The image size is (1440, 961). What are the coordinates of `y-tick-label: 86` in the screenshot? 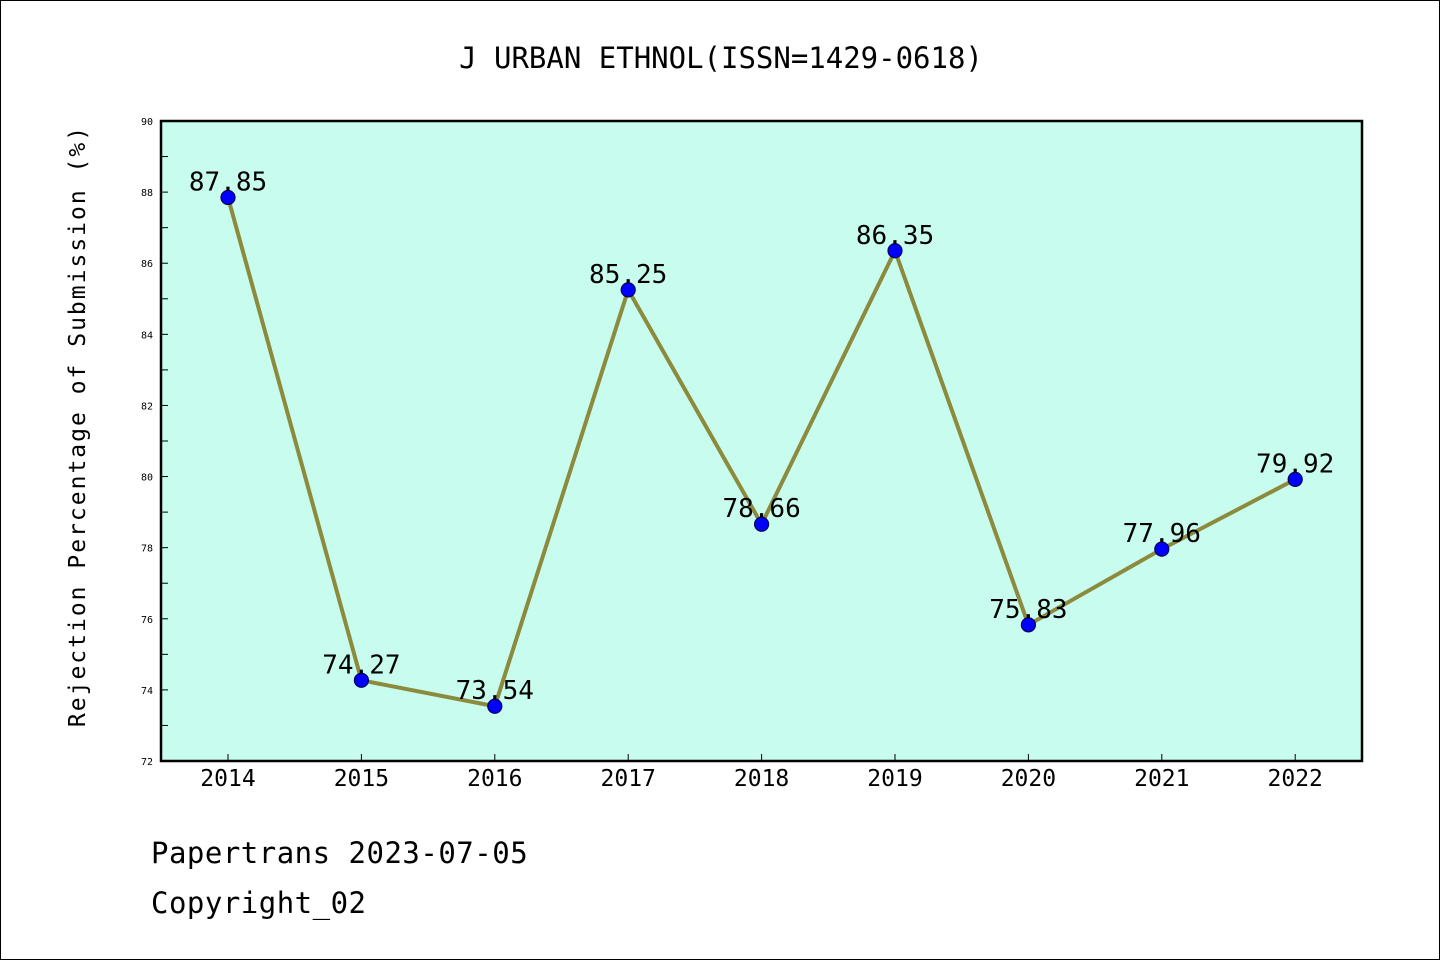 It's located at (147, 264).